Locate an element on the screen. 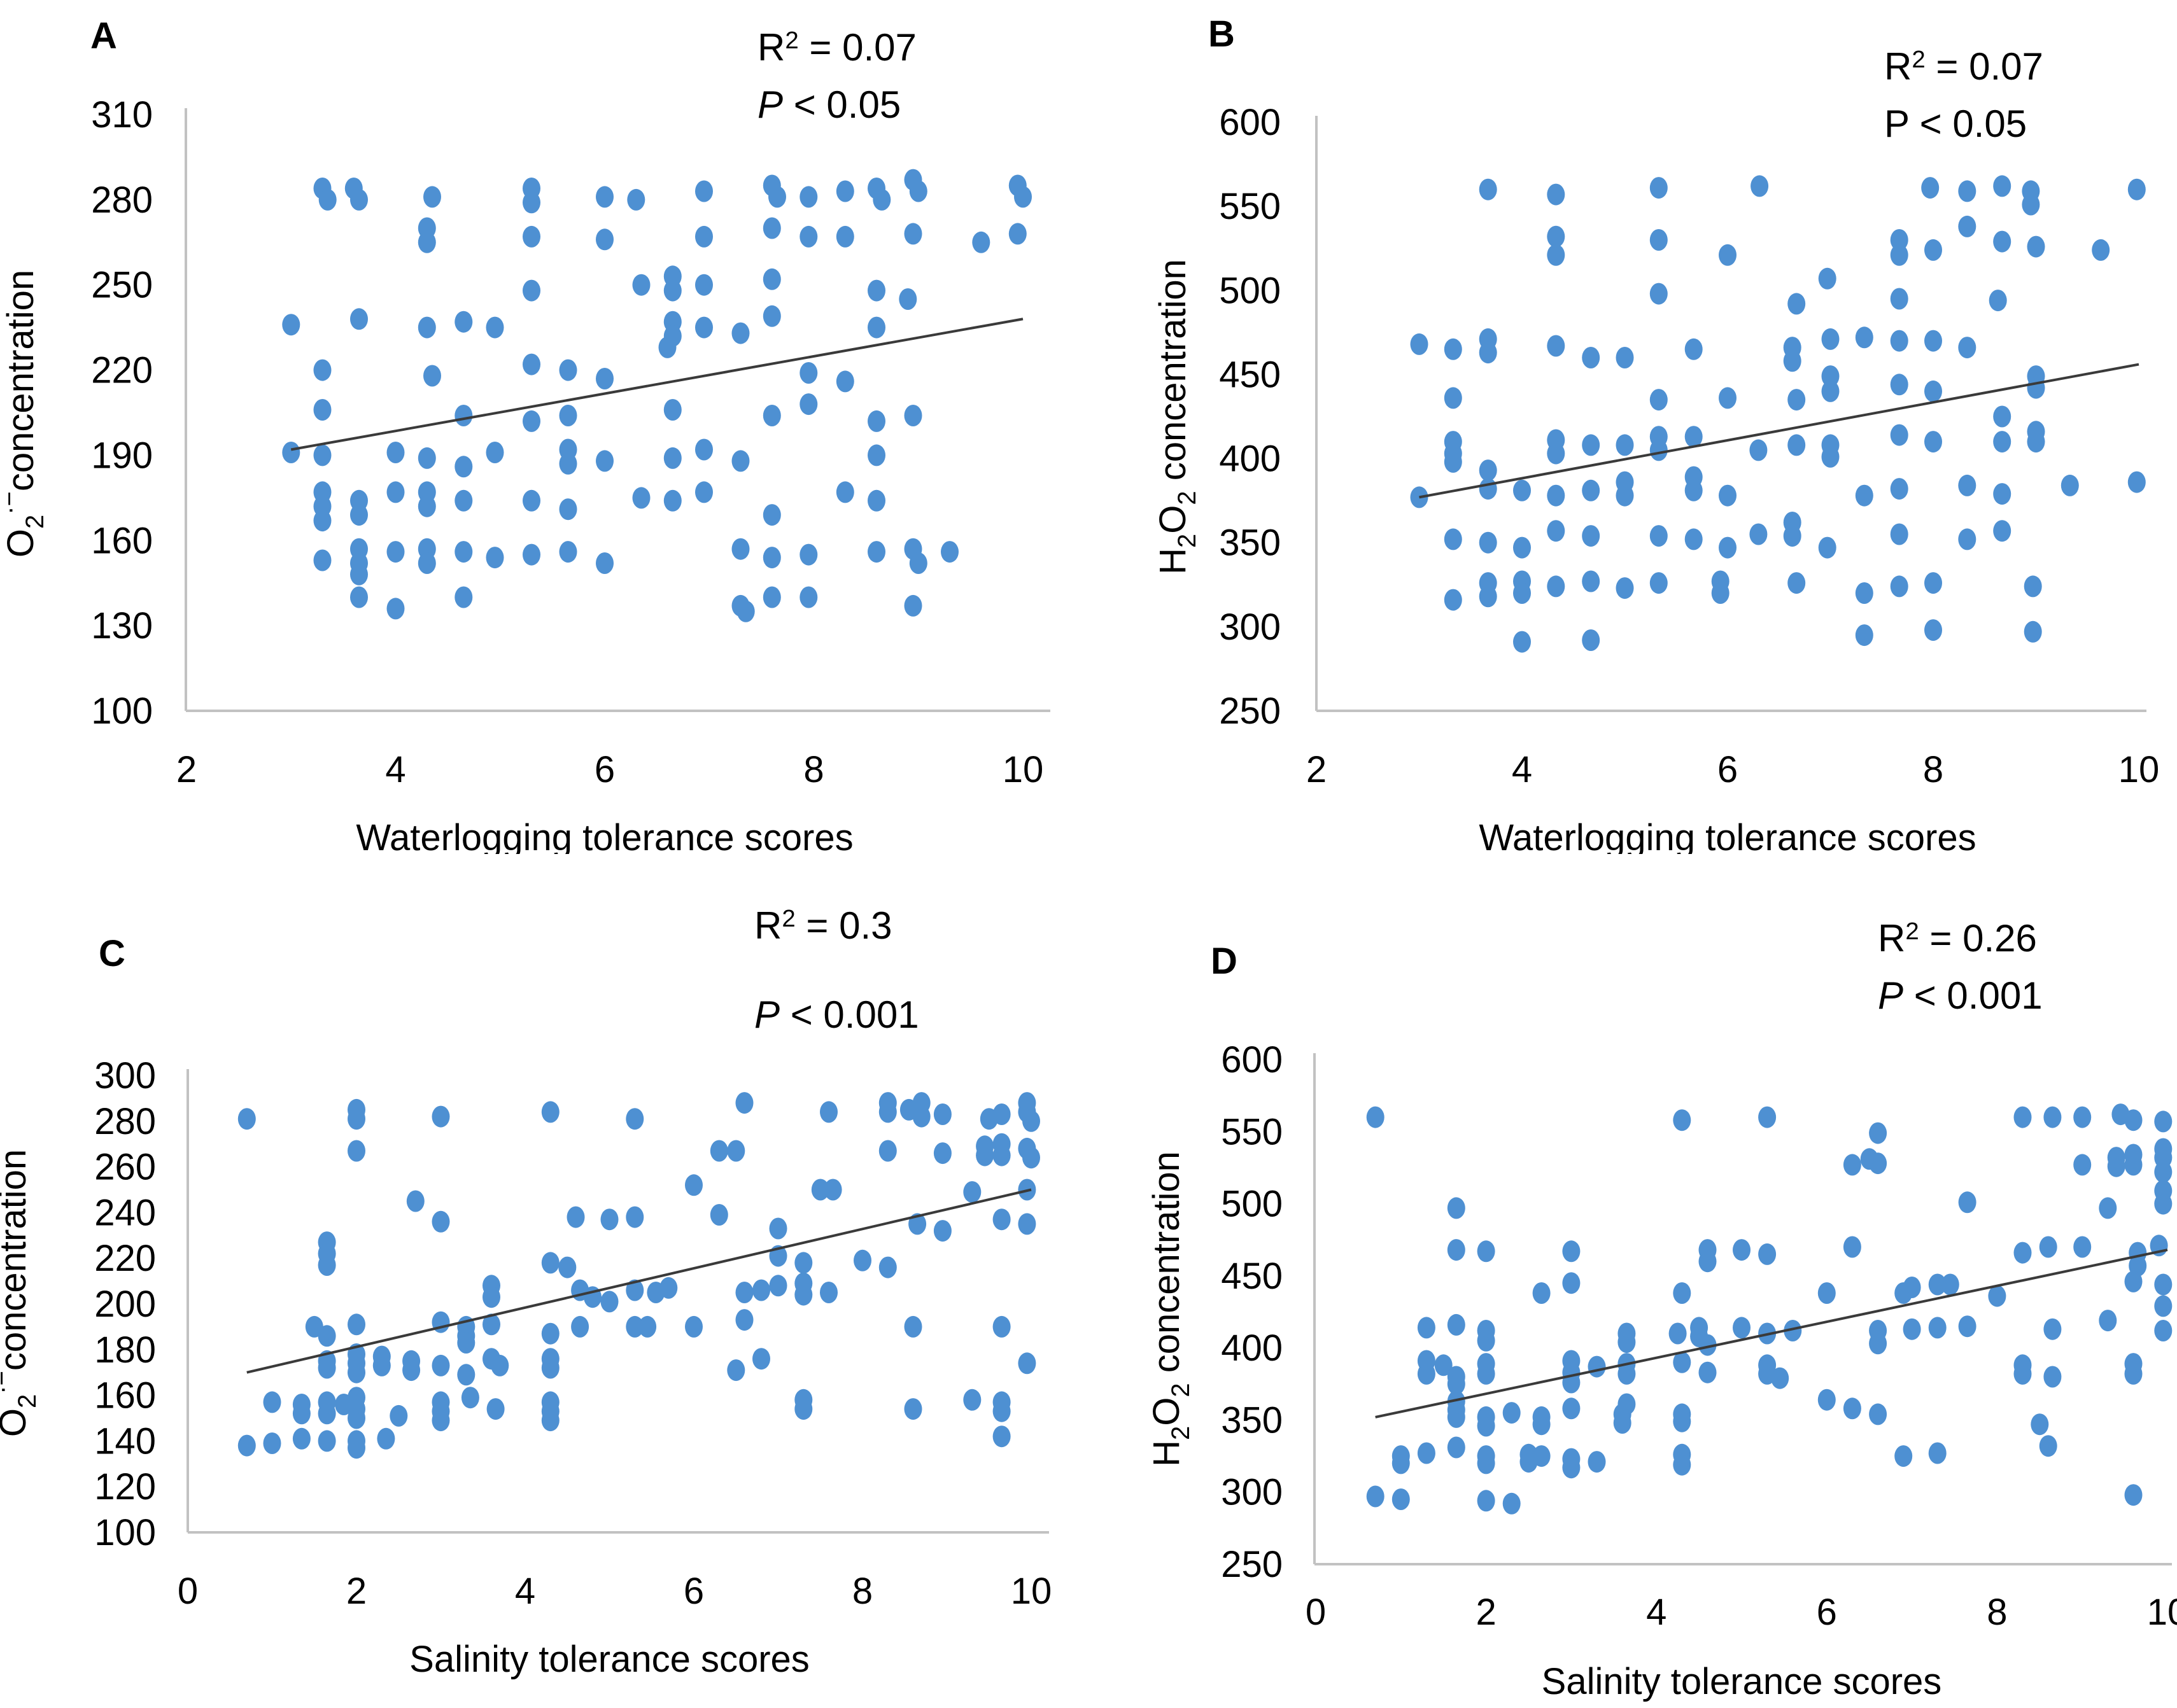  y-tick-label: 160 is located at coordinates (122, 540).